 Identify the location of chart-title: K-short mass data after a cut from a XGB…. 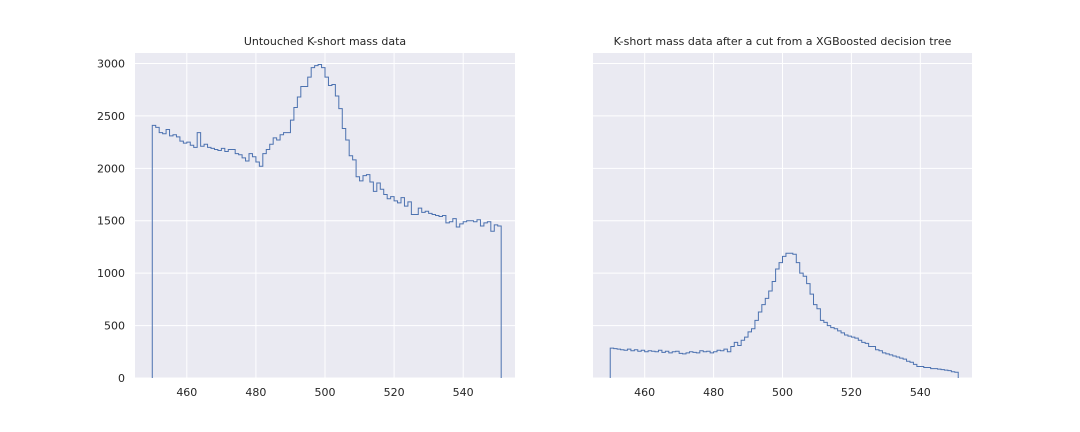
(783, 41).